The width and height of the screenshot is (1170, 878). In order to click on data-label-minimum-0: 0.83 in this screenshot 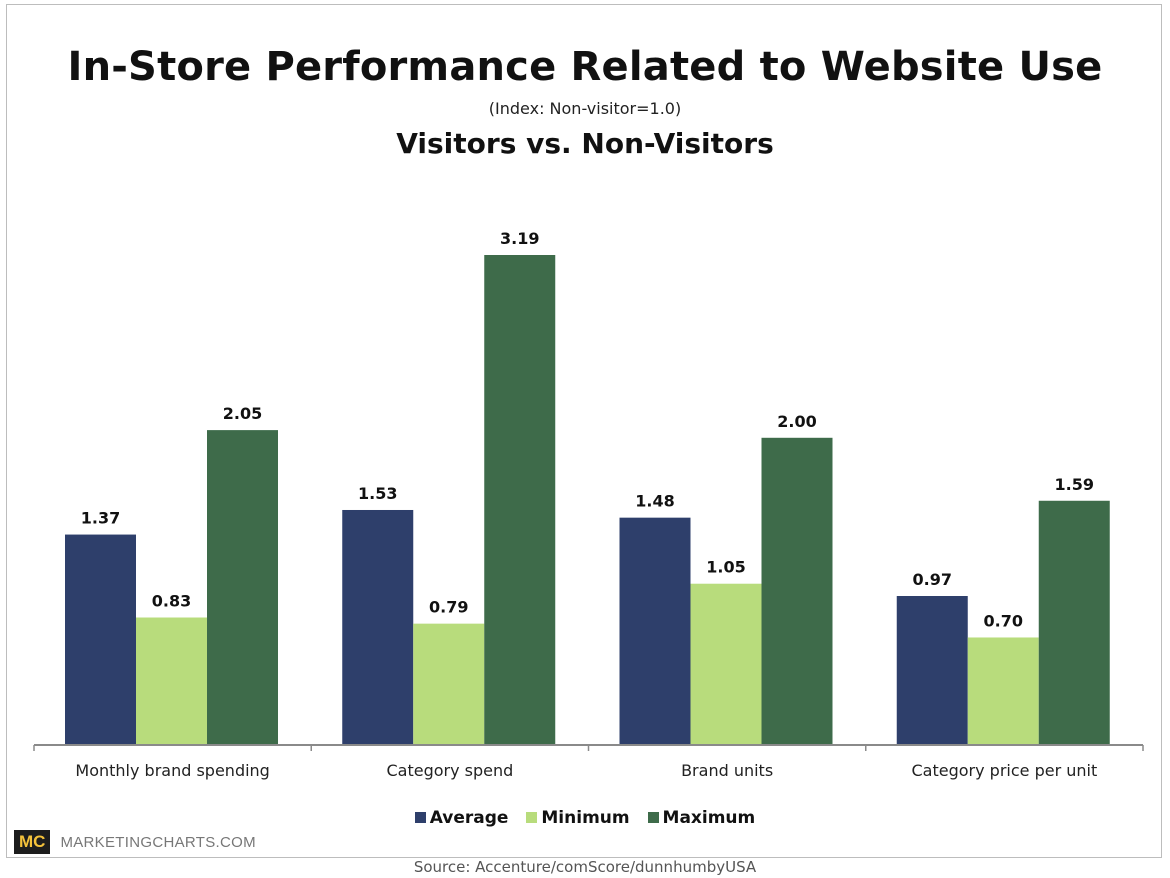, I will do `click(171, 601)`.